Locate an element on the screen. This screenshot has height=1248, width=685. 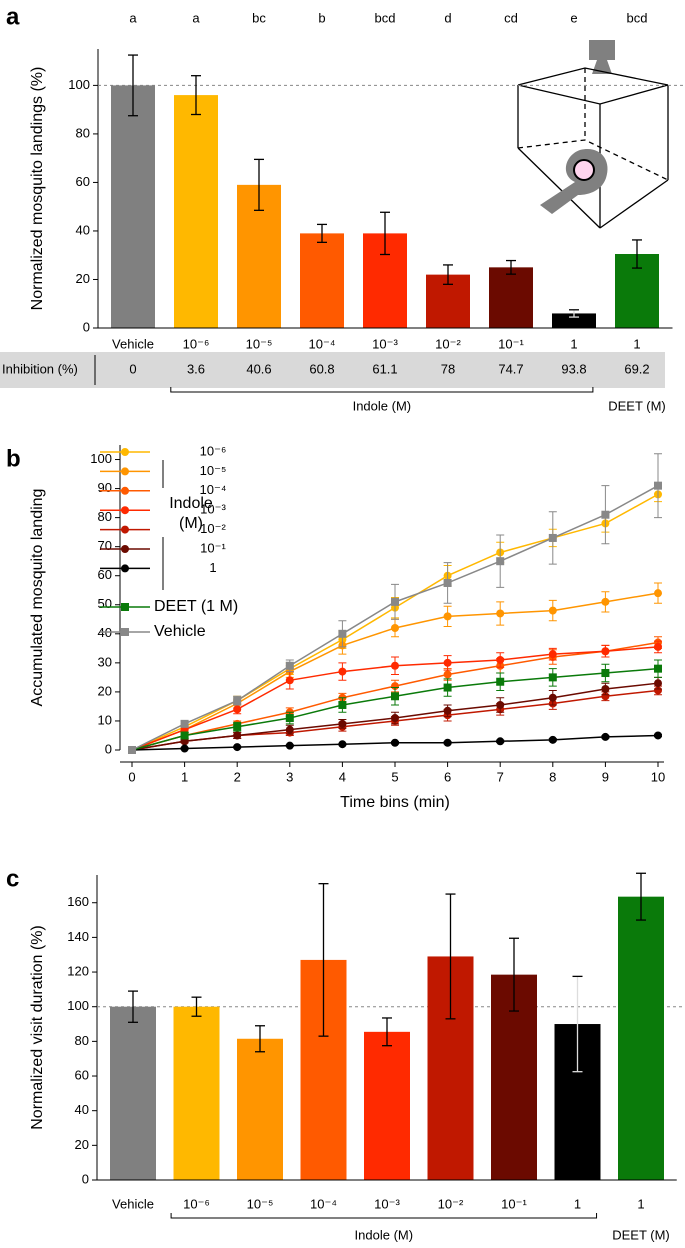
significance-letter: d is located at coordinates (447, 17).